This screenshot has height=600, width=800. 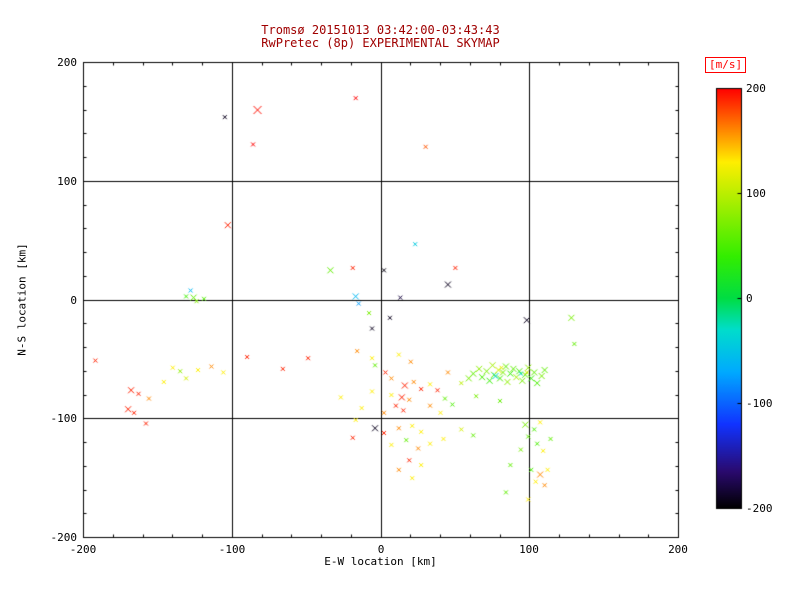 What do you see at coordinates (380, 43) in the screenshot?
I see `plot-subtitle: RwPretec (8p) EXPERIMENTAL SKYMAP` at bounding box center [380, 43].